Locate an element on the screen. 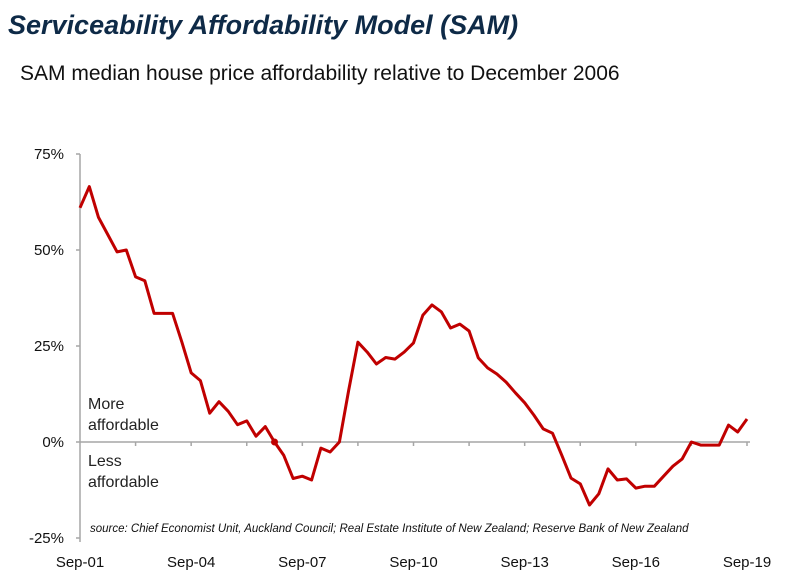 This screenshot has height=573, width=788. y-tick-label: -25% is located at coordinates (46, 538).